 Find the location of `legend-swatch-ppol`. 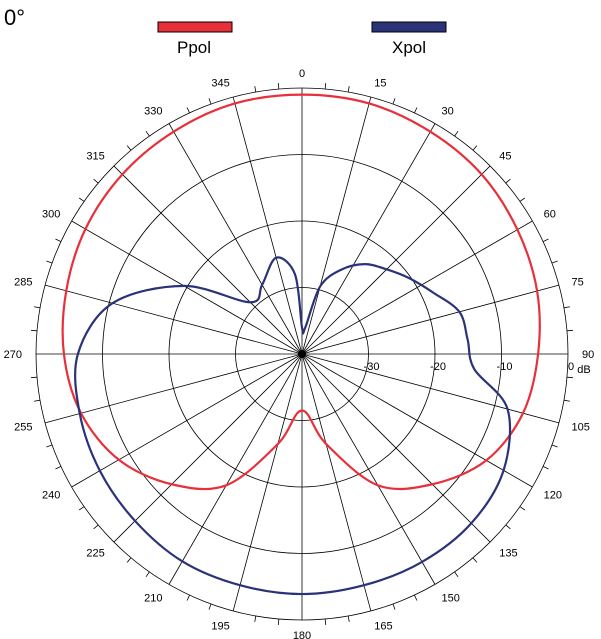

legend-swatch-ppol is located at coordinates (195, 27).